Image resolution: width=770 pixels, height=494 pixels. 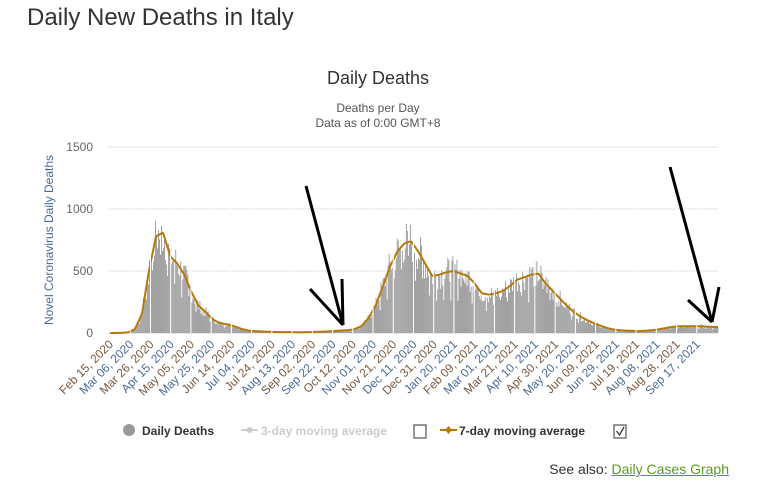 I want to click on legend-7day-average: 7-day moving average, so click(x=512, y=431).